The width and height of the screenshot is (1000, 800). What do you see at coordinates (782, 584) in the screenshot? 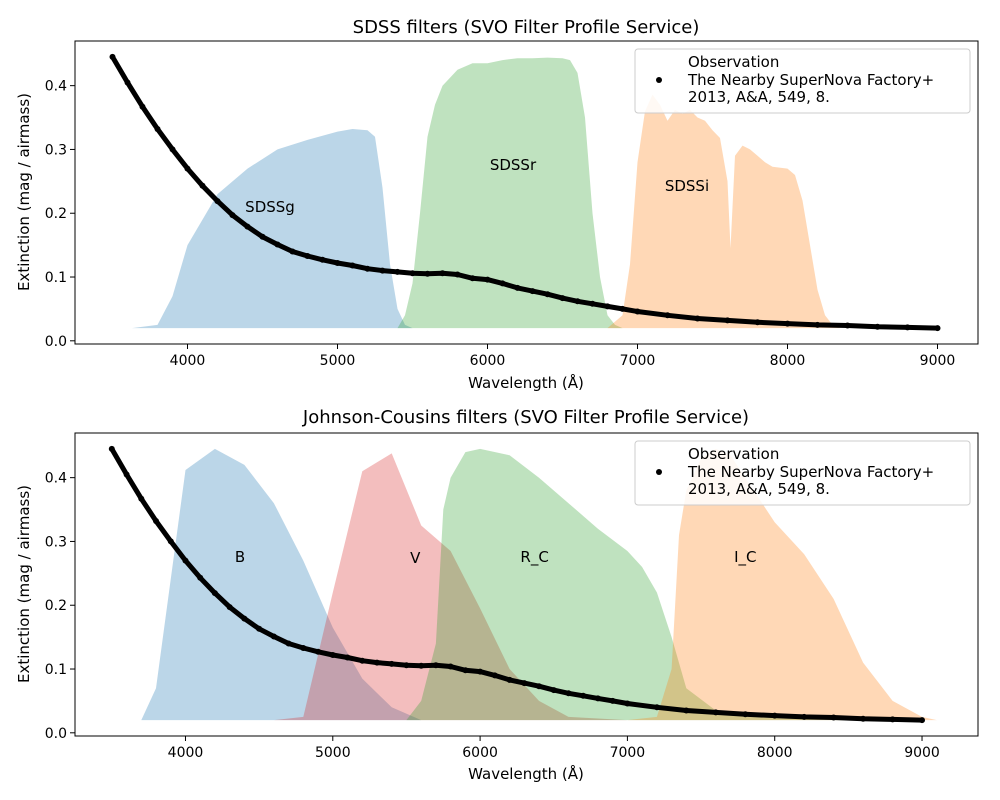
I see `band-i-c-area` at bounding box center [782, 584].